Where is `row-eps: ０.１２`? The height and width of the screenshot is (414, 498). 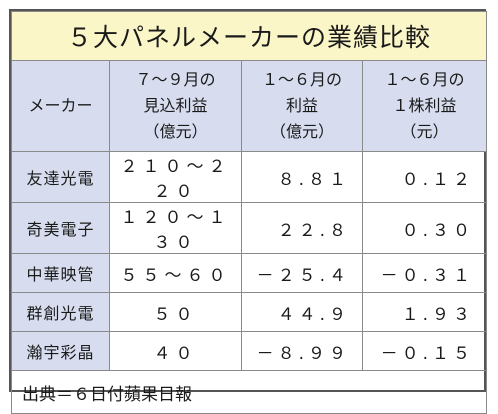
row-eps: ０.１２ is located at coordinates (424, 177).